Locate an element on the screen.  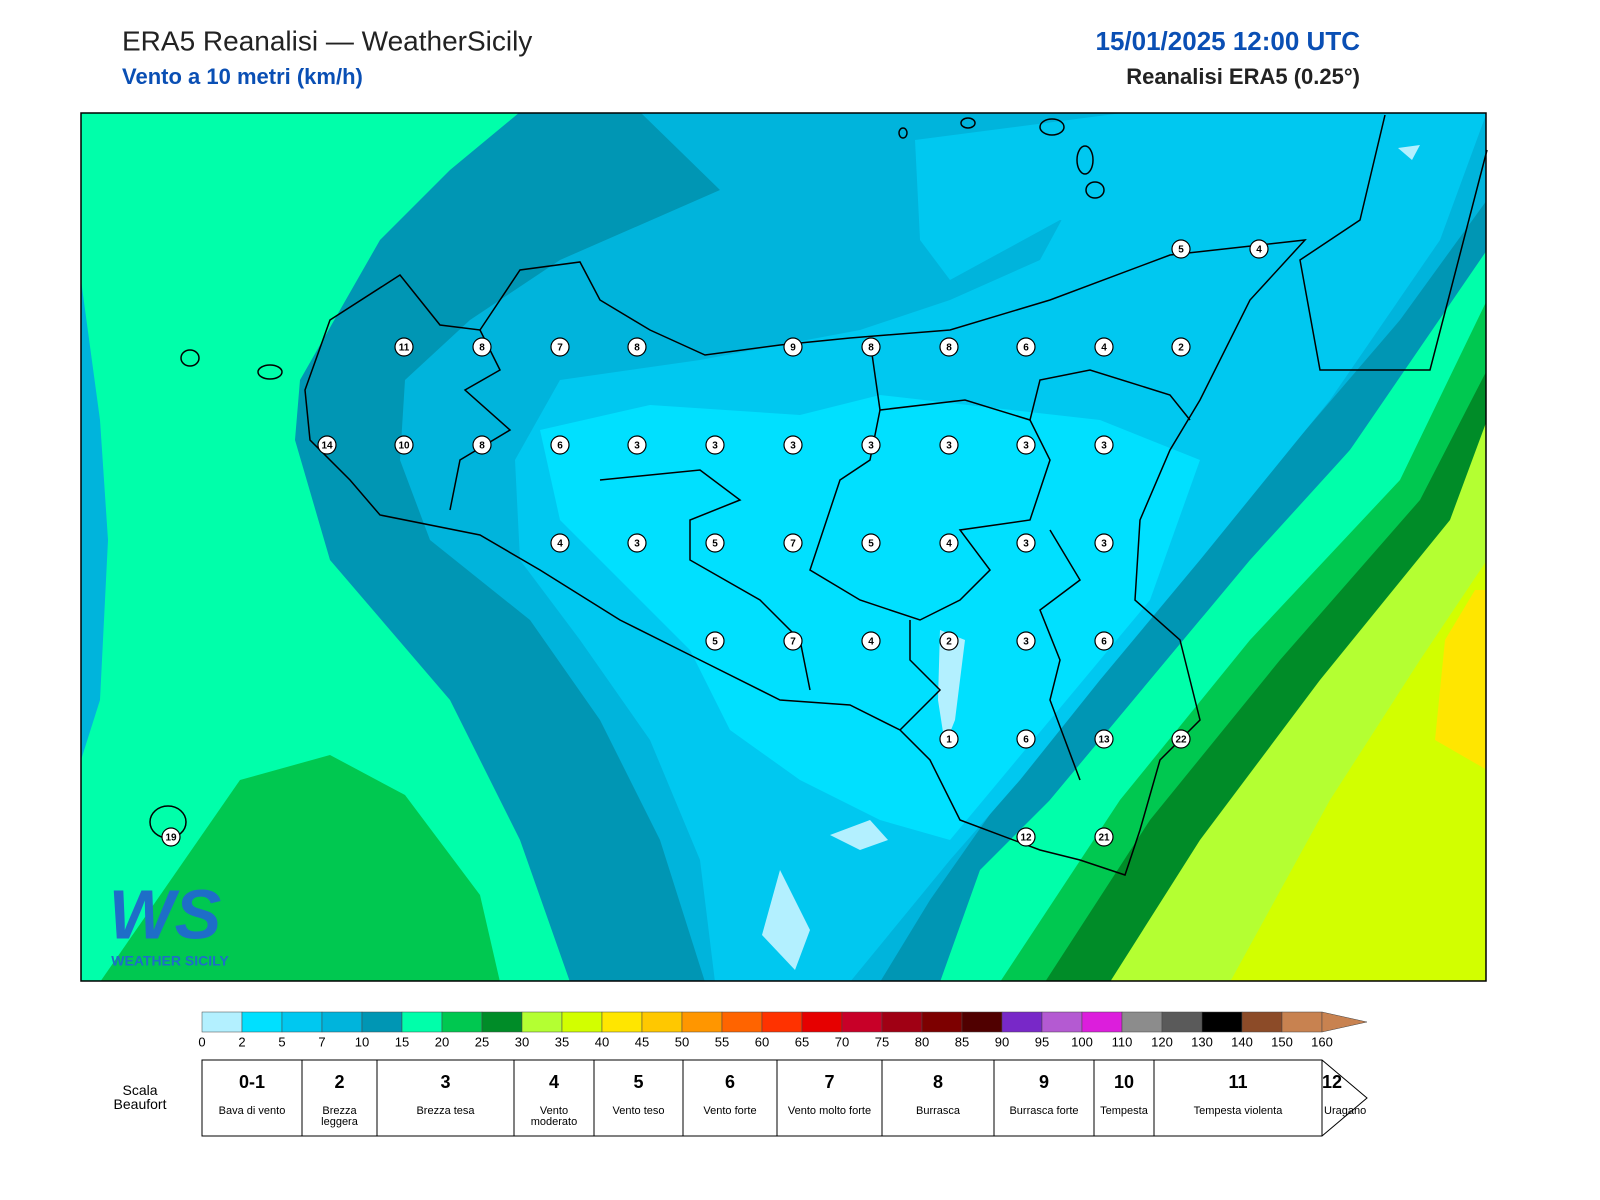
colorbar-tick-label: 75 is located at coordinates (882, 1041).